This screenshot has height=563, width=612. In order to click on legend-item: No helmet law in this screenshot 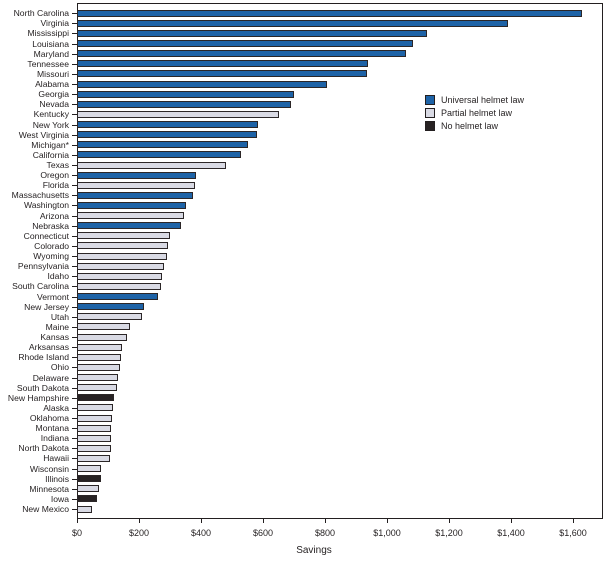, I will do `click(474, 126)`.